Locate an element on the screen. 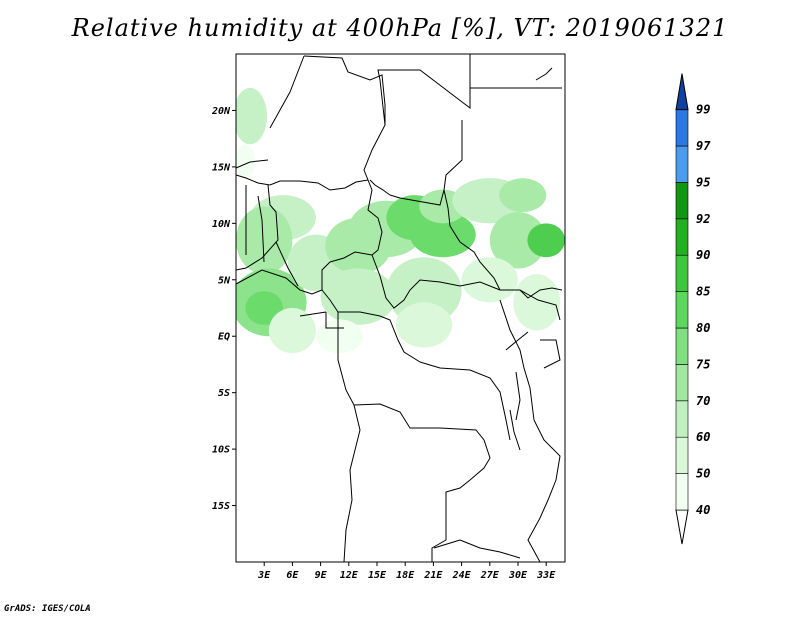 This screenshot has width=800, height=618. lon-tick-label: 27E is located at coordinates (490, 575).